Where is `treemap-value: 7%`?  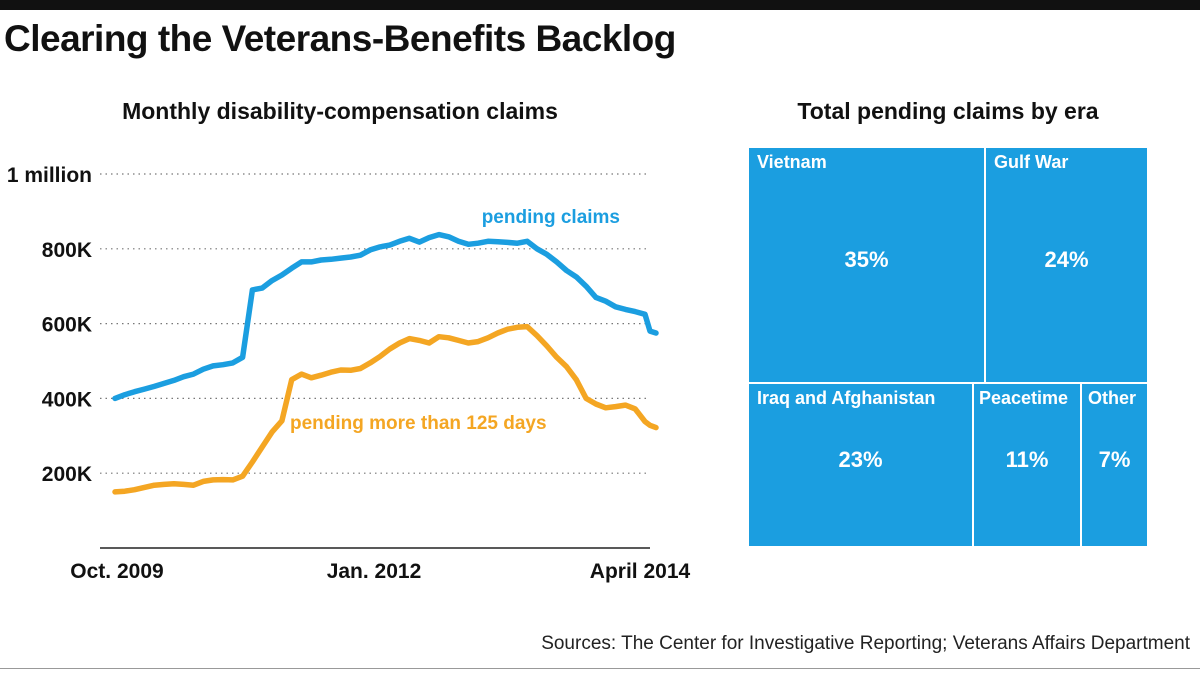
treemap-value: 7% is located at coordinates (1114, 459).